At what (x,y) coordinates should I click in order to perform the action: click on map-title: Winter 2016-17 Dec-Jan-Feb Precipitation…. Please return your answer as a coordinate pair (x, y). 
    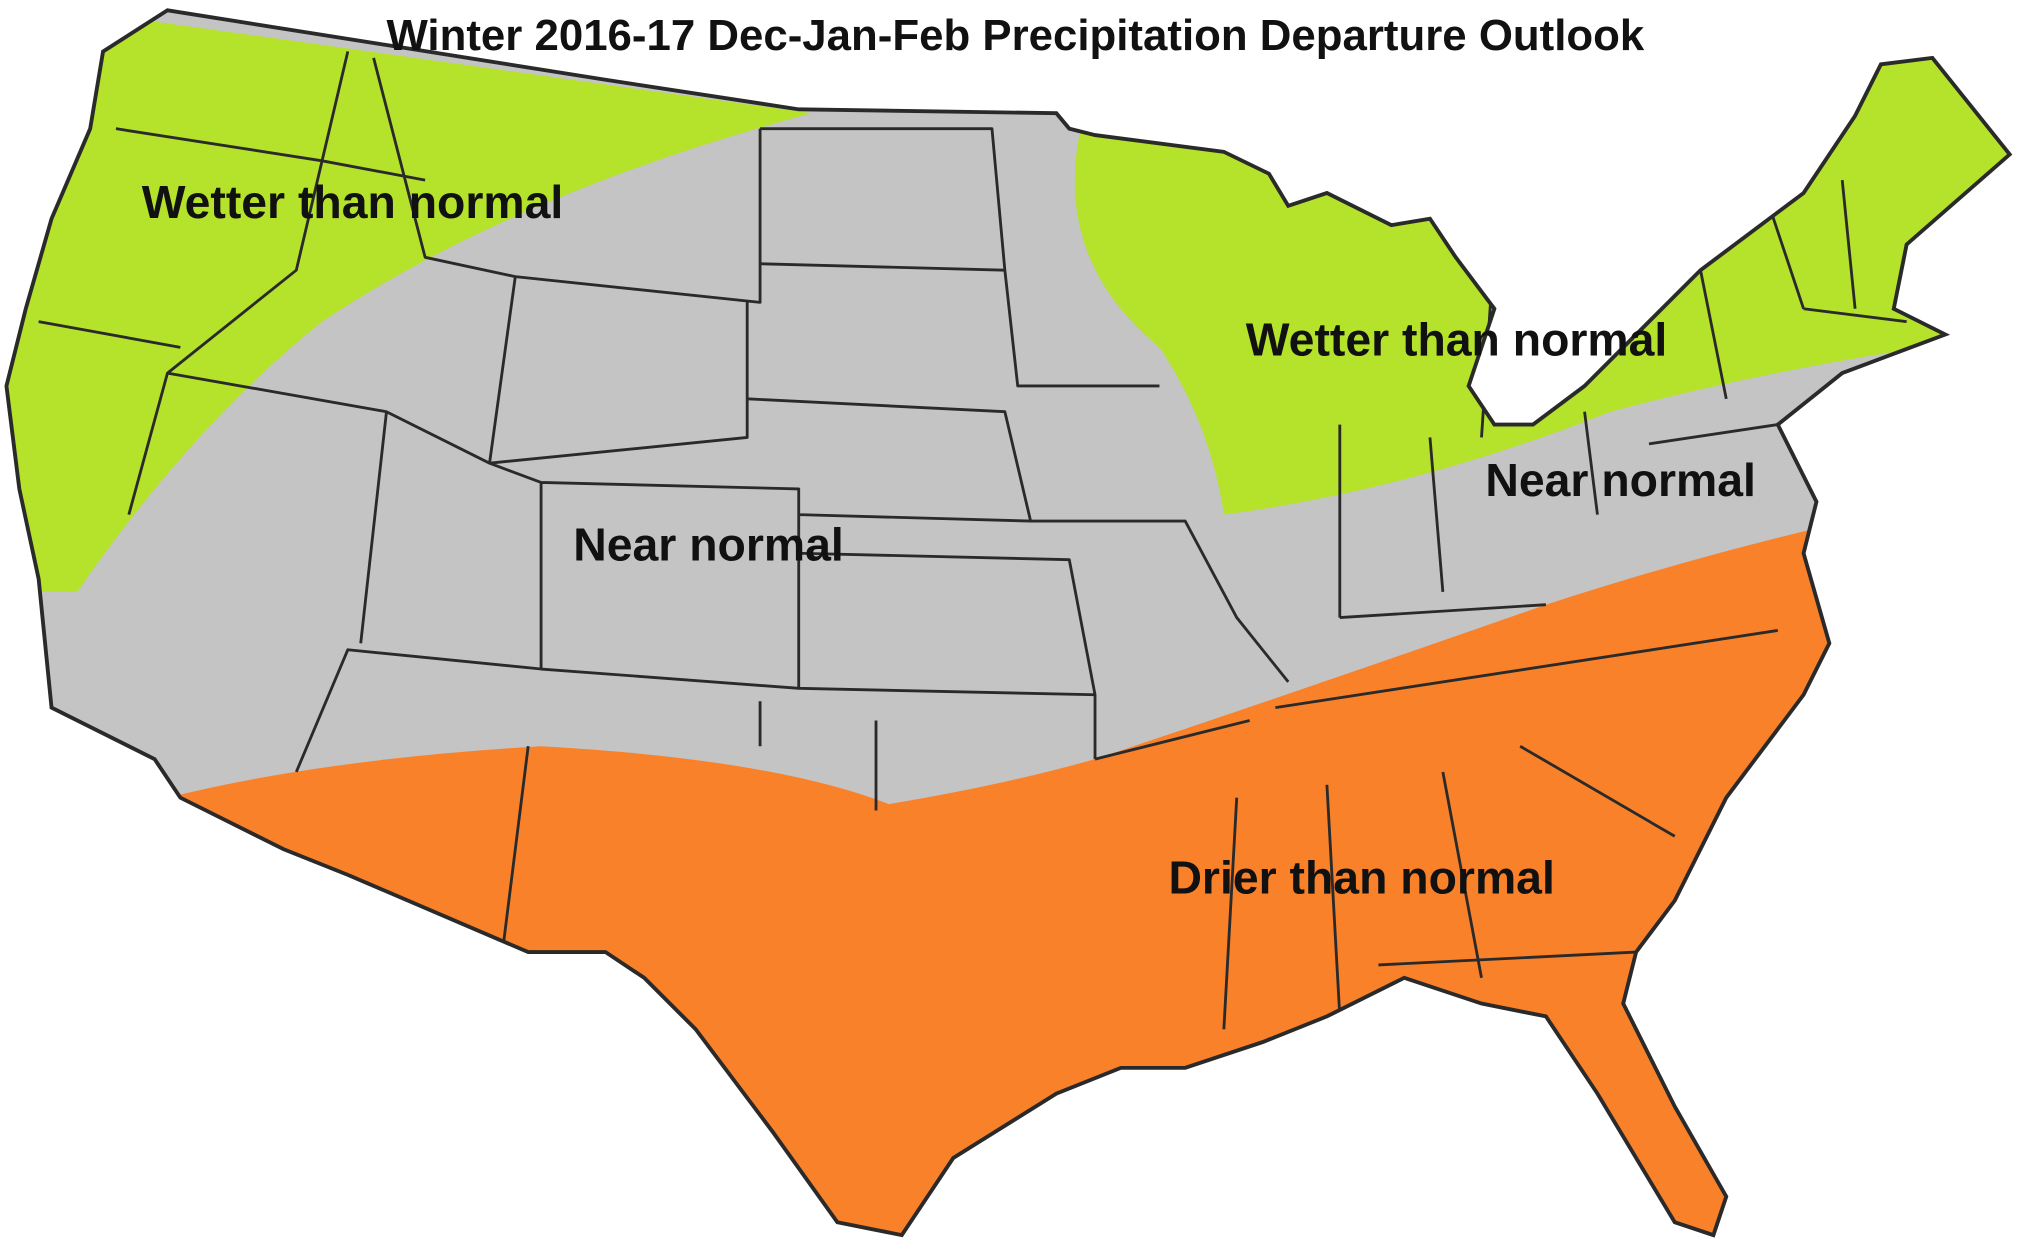
    Looking at the image, I should click on (1015, 35).